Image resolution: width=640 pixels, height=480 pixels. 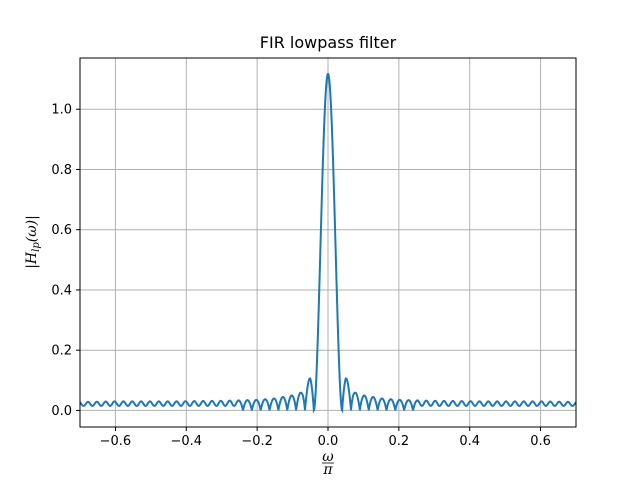 I want to click on x-tick-label: −0.6, so click(x=116, y=441).